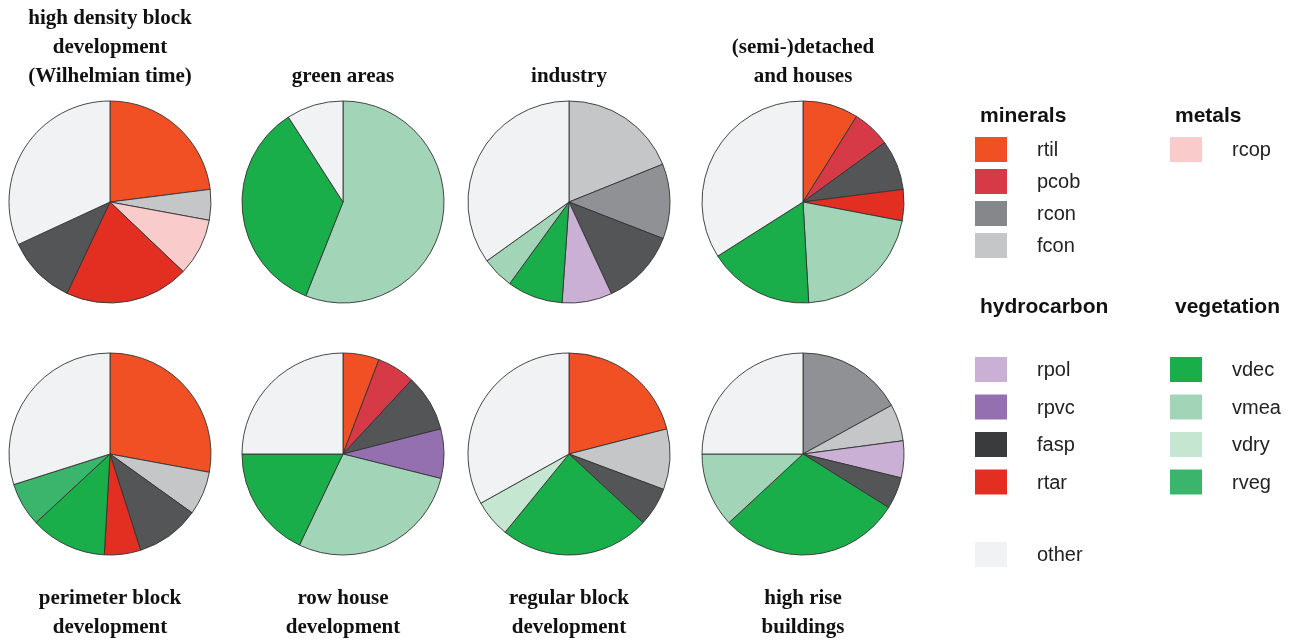 The image size is (1303, 640). Describe the element at coordinates (1054, 369) in the screenshot. I see `category-label: rpol` at that location.